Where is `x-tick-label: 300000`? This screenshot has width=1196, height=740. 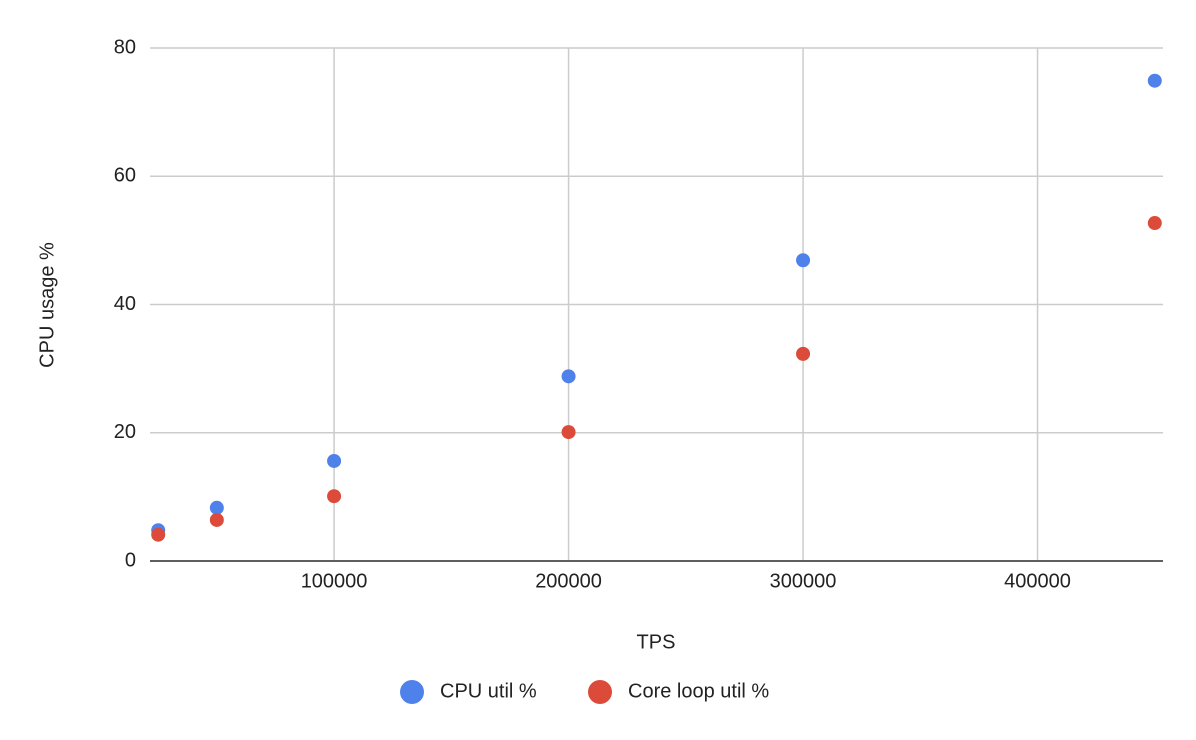 x-tick-label: 300000 is located at coordinates (803, 581).